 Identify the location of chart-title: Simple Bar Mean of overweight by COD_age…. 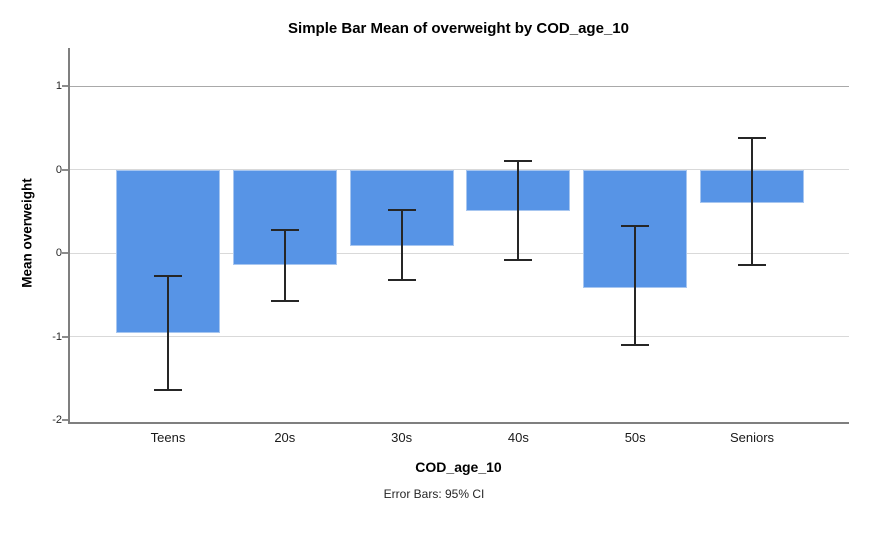
(458, 28).